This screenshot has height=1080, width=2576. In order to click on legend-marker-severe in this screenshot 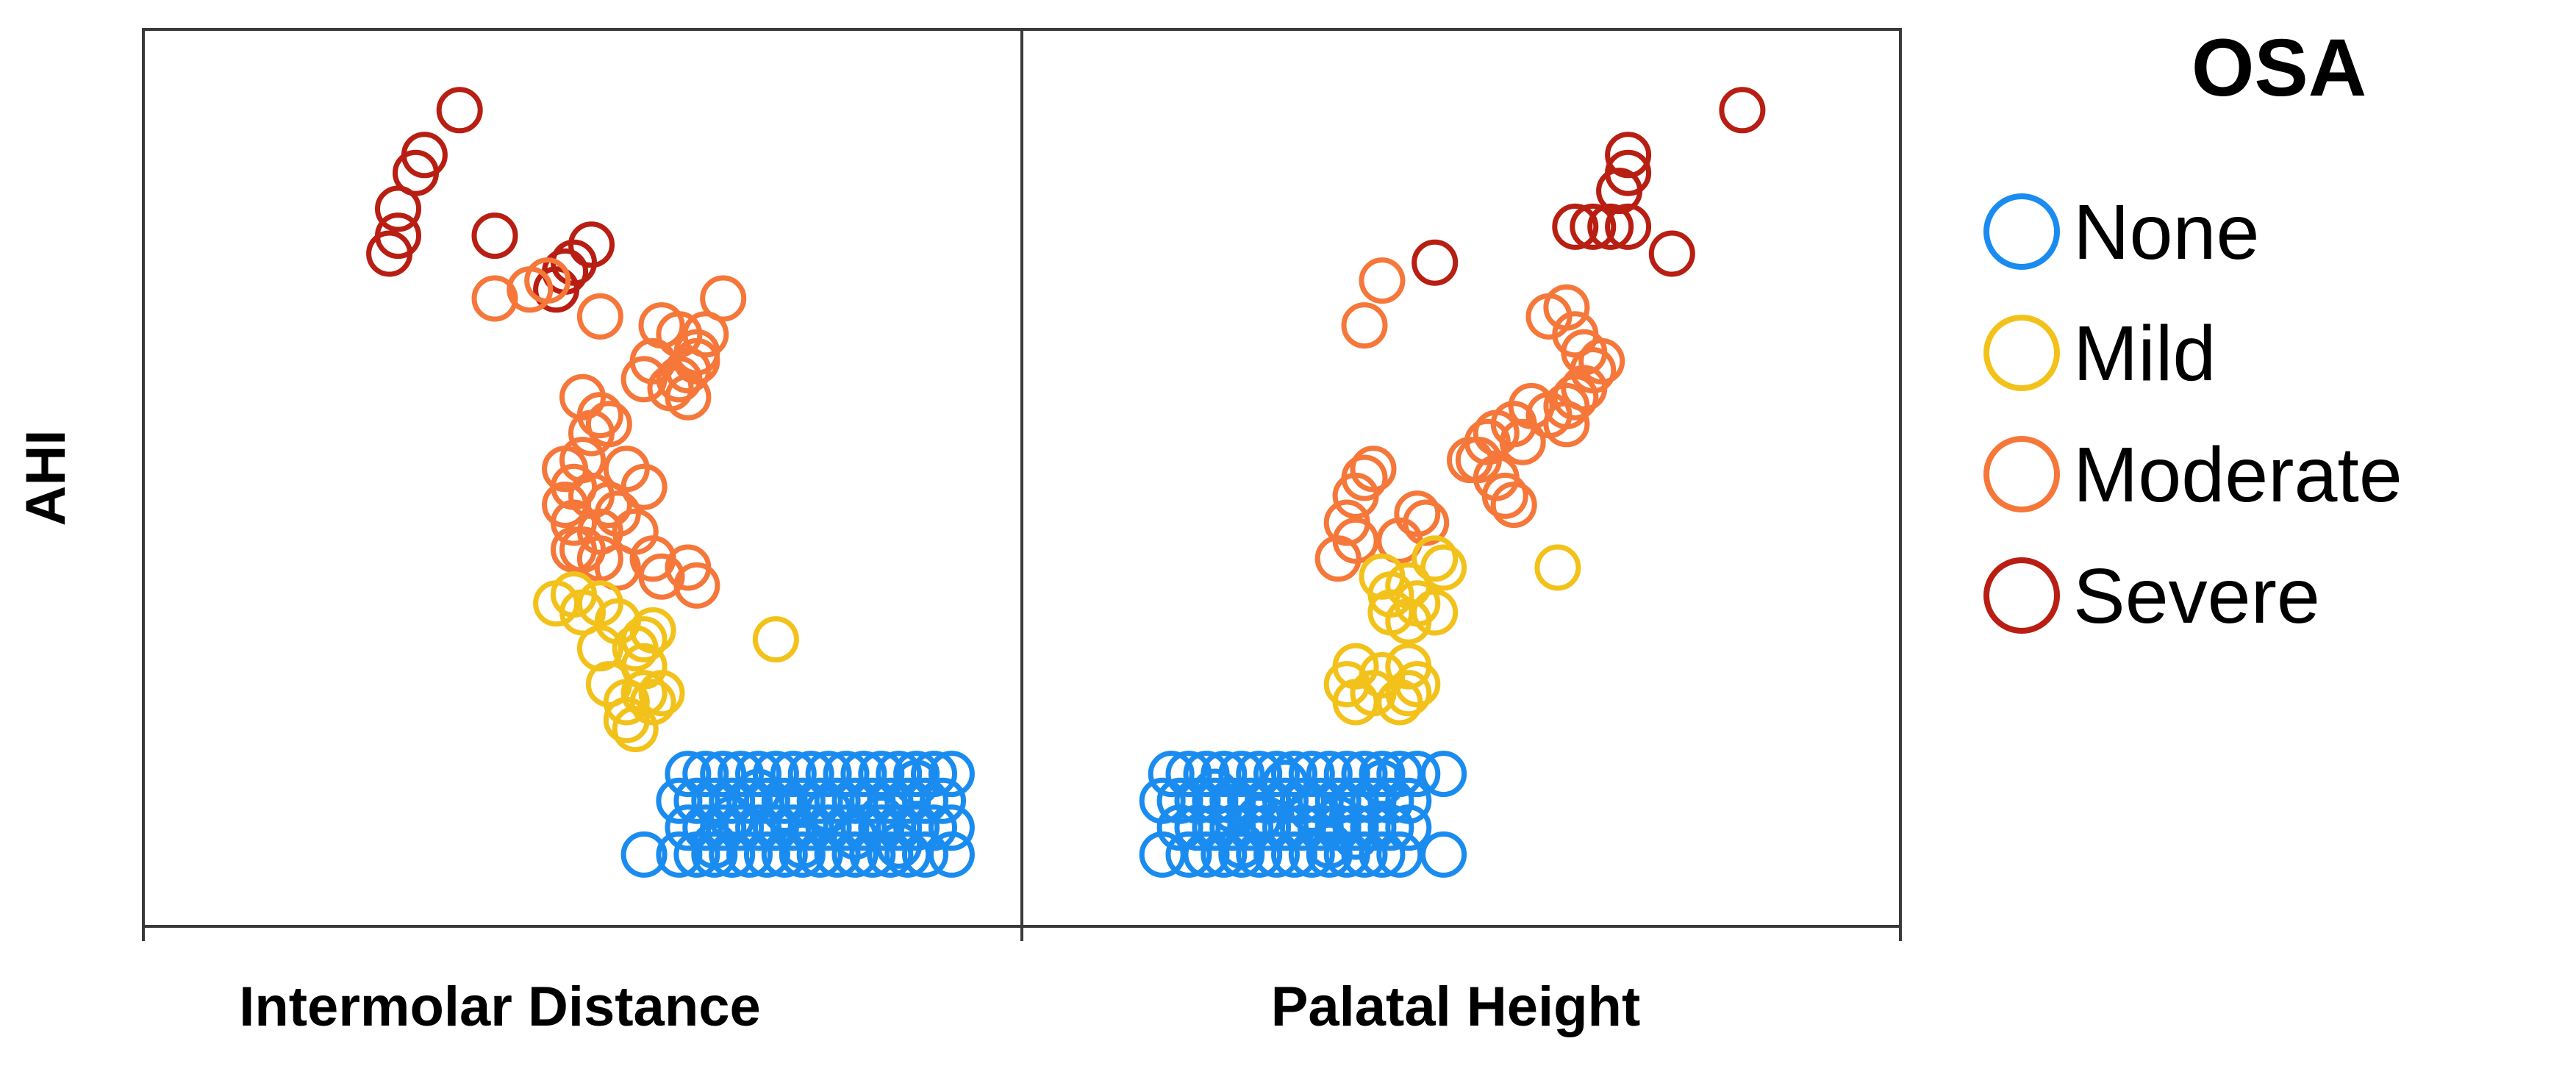, I will do `click(2021, 595)`.